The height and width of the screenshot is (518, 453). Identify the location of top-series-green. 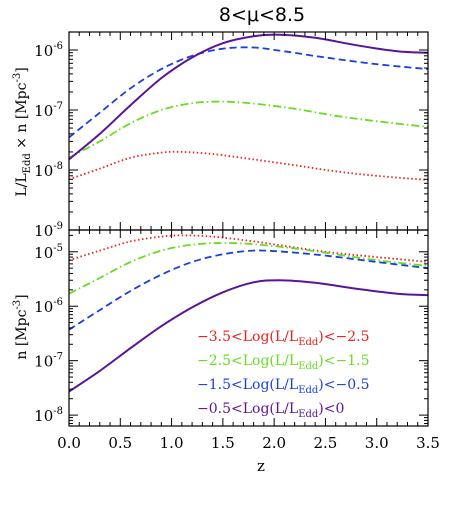
(248, 129).